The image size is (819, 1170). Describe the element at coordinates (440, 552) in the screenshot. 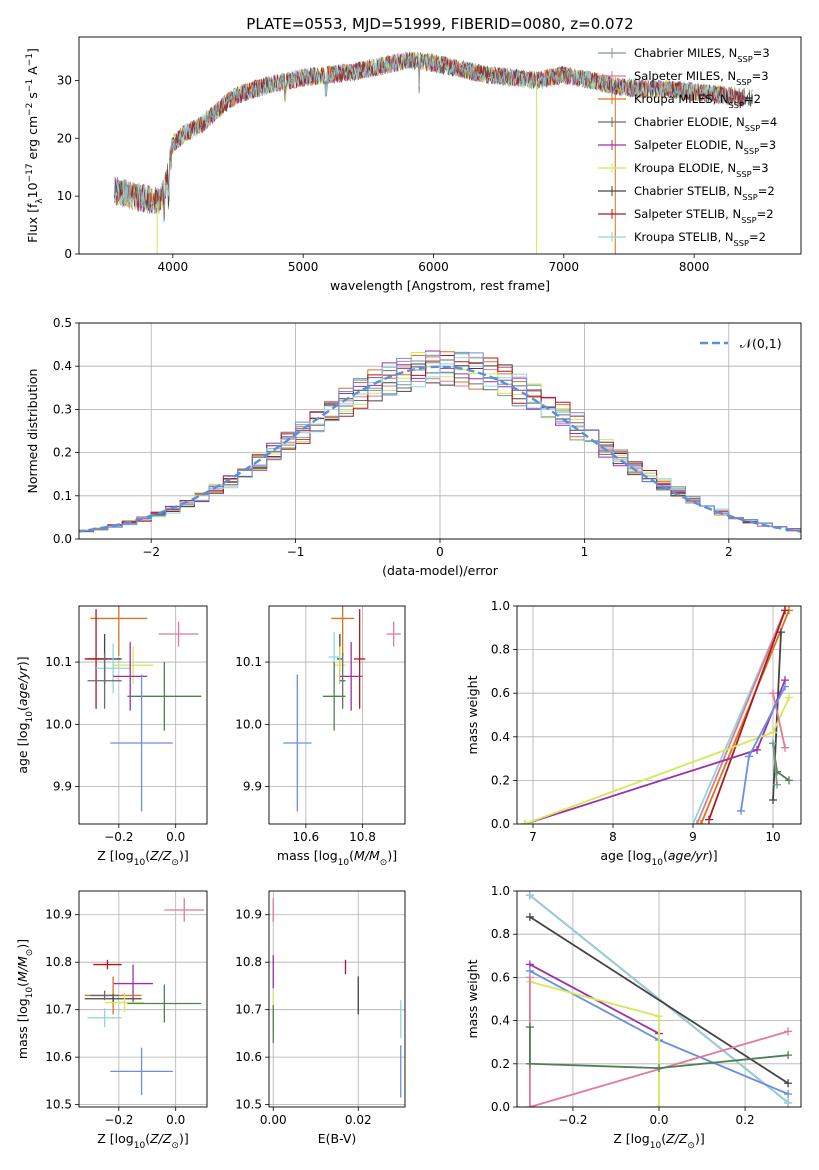

I see `x-tick-label: 0` at that location.